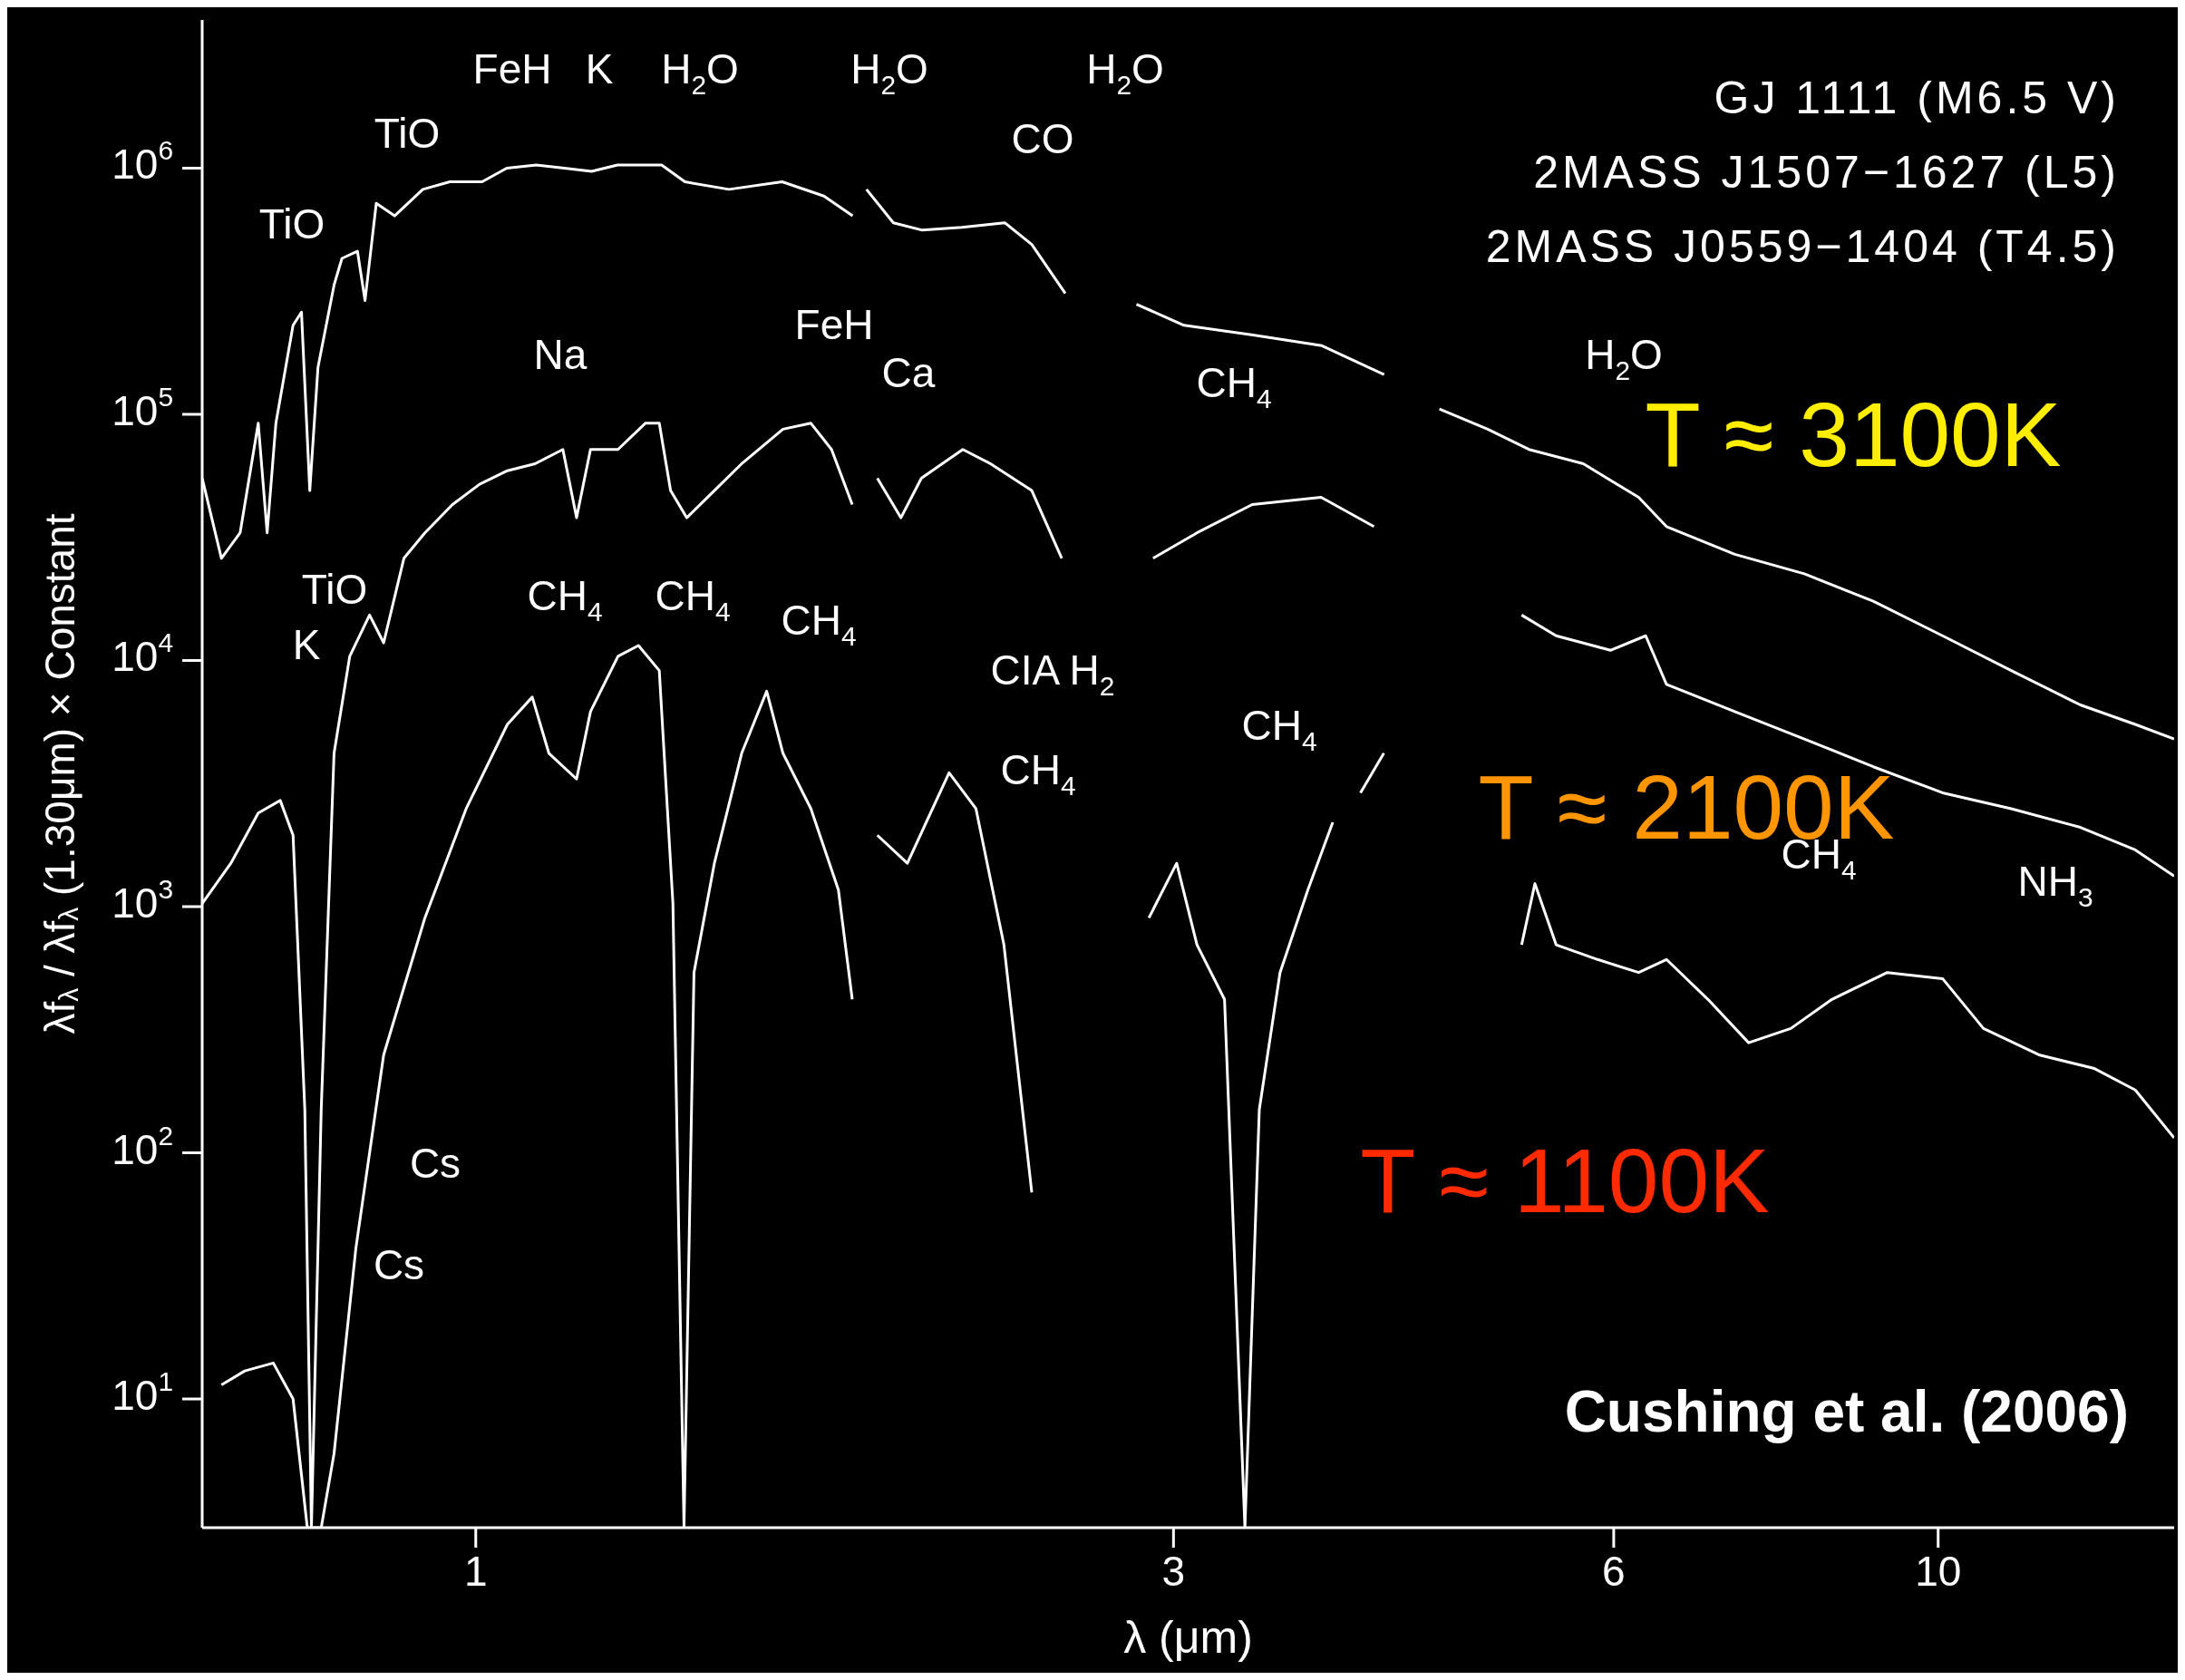 The height and width of the screenshot is (1680, 2185). What do you see at coordinates (475, 1571) in the screenshot?
I see `x-tick-label: 1` at bounding box center [475, 1571].